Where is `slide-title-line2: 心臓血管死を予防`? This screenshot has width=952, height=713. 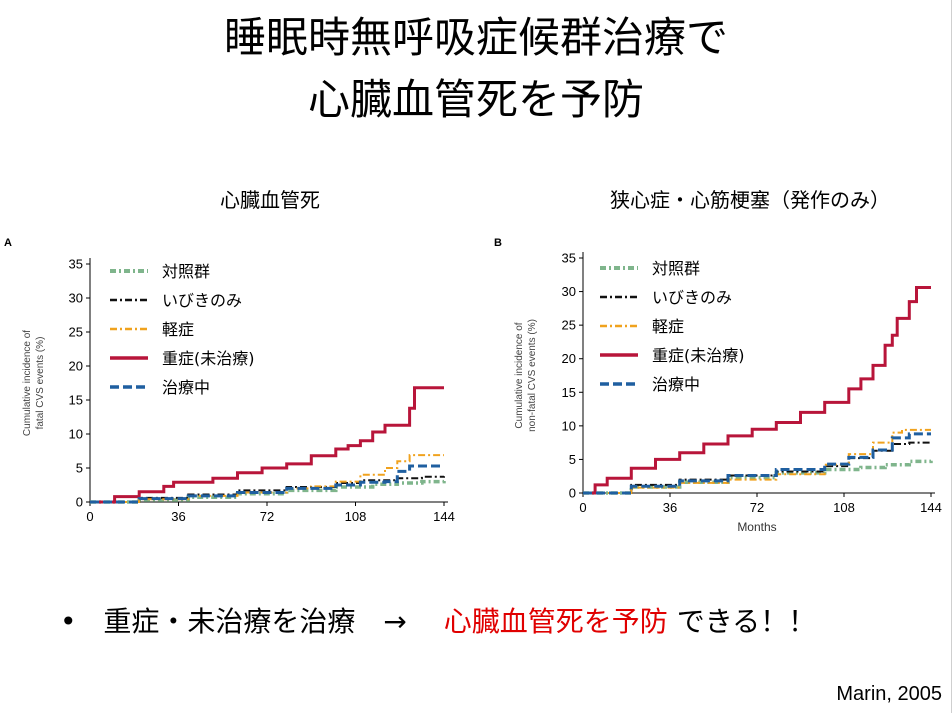
slide-title-line2: 心臓血管死を予防 is located at coordinates (475, 99).